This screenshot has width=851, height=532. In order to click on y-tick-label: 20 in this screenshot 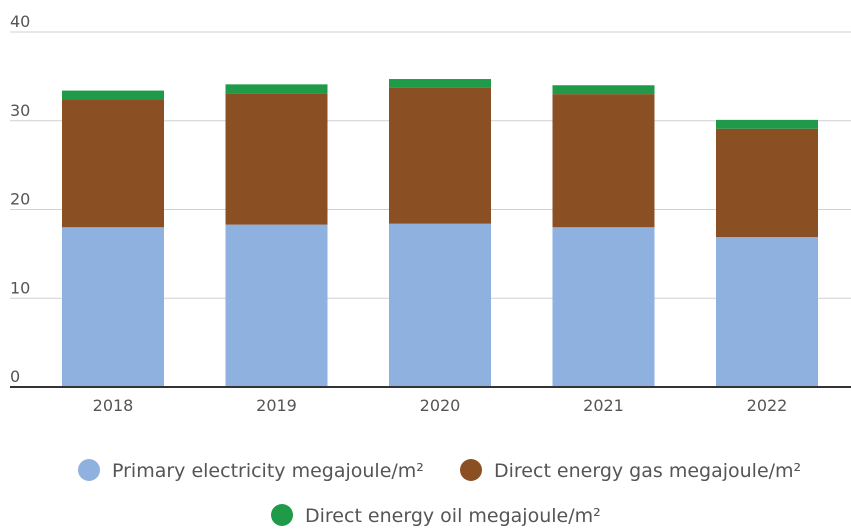, I will do `click(20, 199)`.